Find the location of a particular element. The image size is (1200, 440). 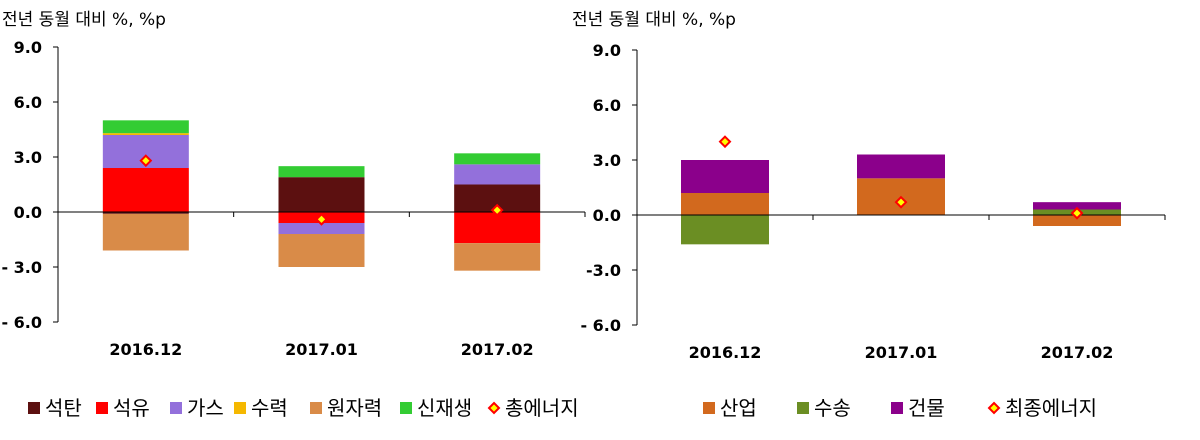

legend-label: 수력 is located at coordinates (269, 408).